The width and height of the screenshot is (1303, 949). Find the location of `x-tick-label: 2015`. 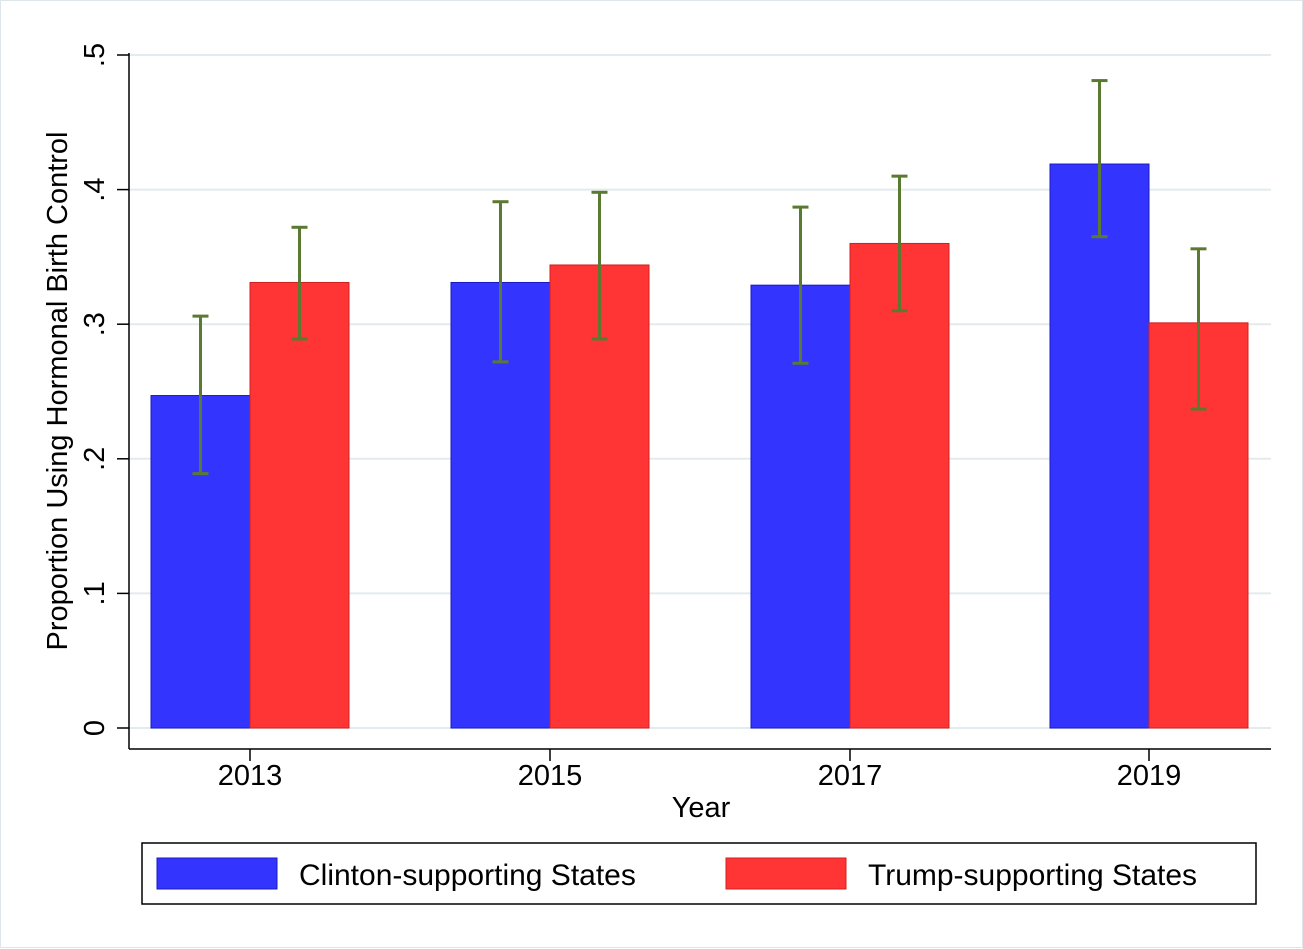

x-tick-label: 2015 is located at coordinates (550, 776).